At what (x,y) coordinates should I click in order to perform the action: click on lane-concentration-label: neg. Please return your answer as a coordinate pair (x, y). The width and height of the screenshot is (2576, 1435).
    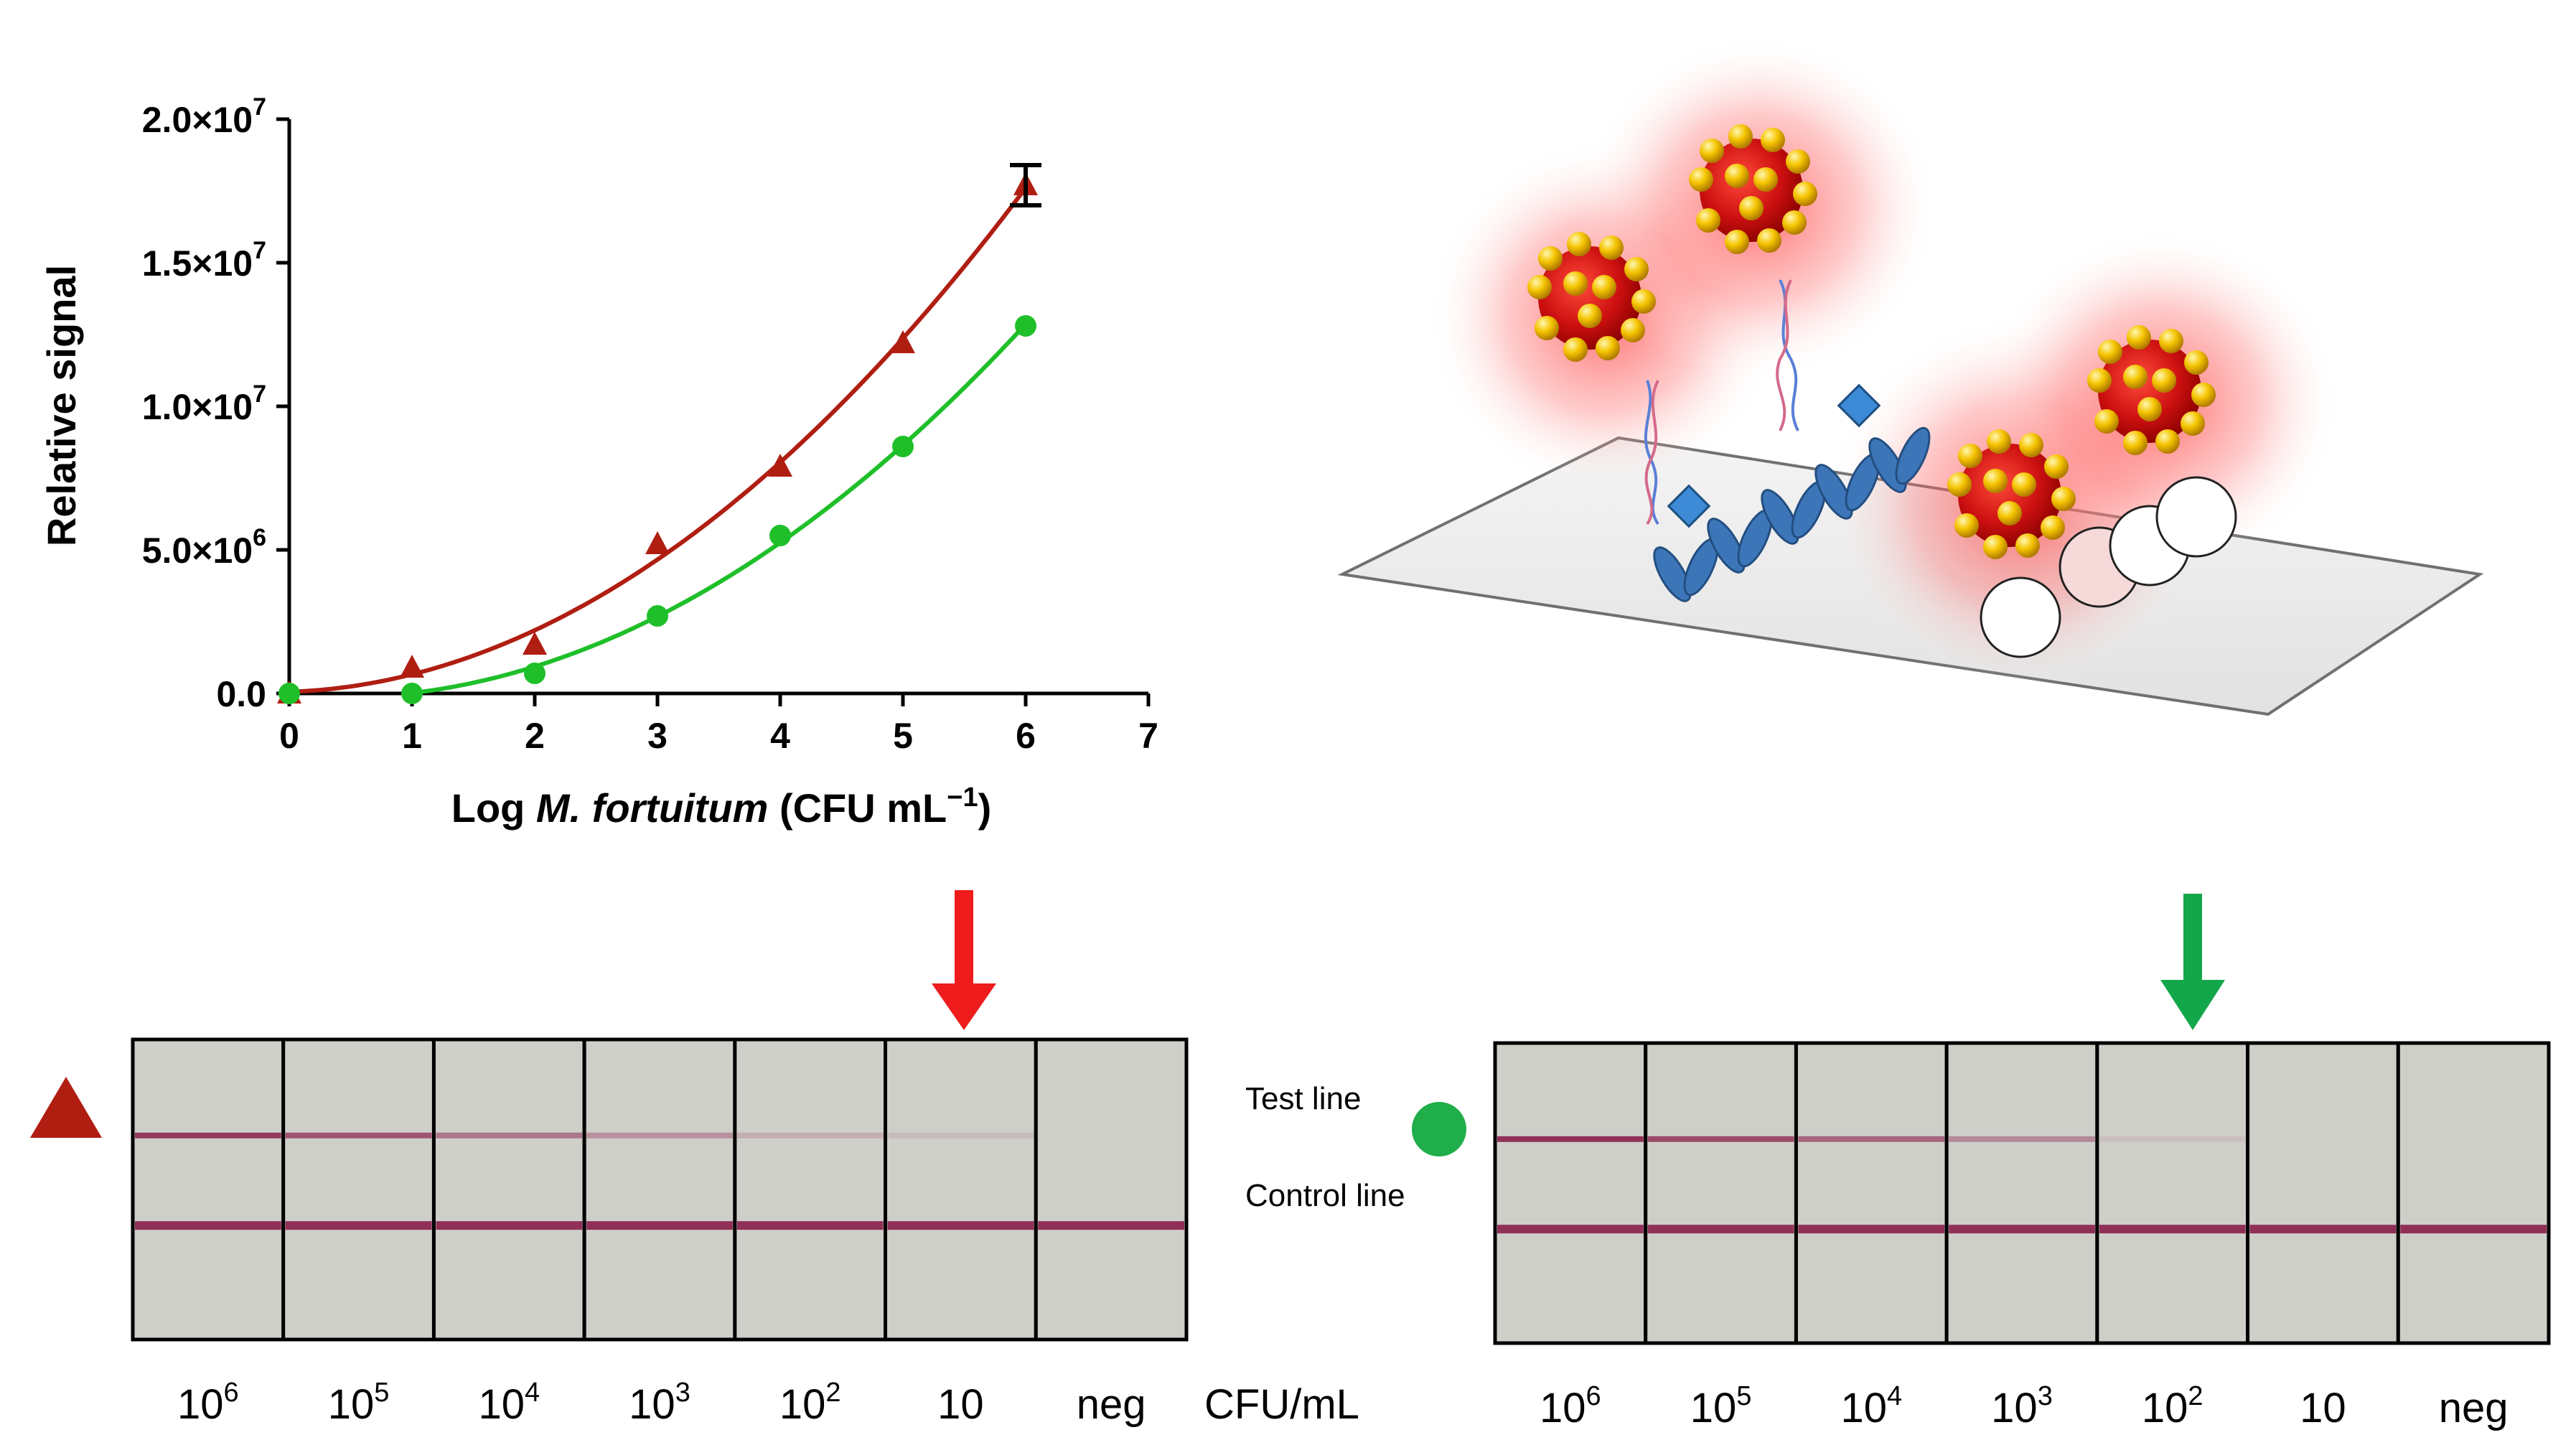
    Looking at the image, I should click on (1111, 1404).